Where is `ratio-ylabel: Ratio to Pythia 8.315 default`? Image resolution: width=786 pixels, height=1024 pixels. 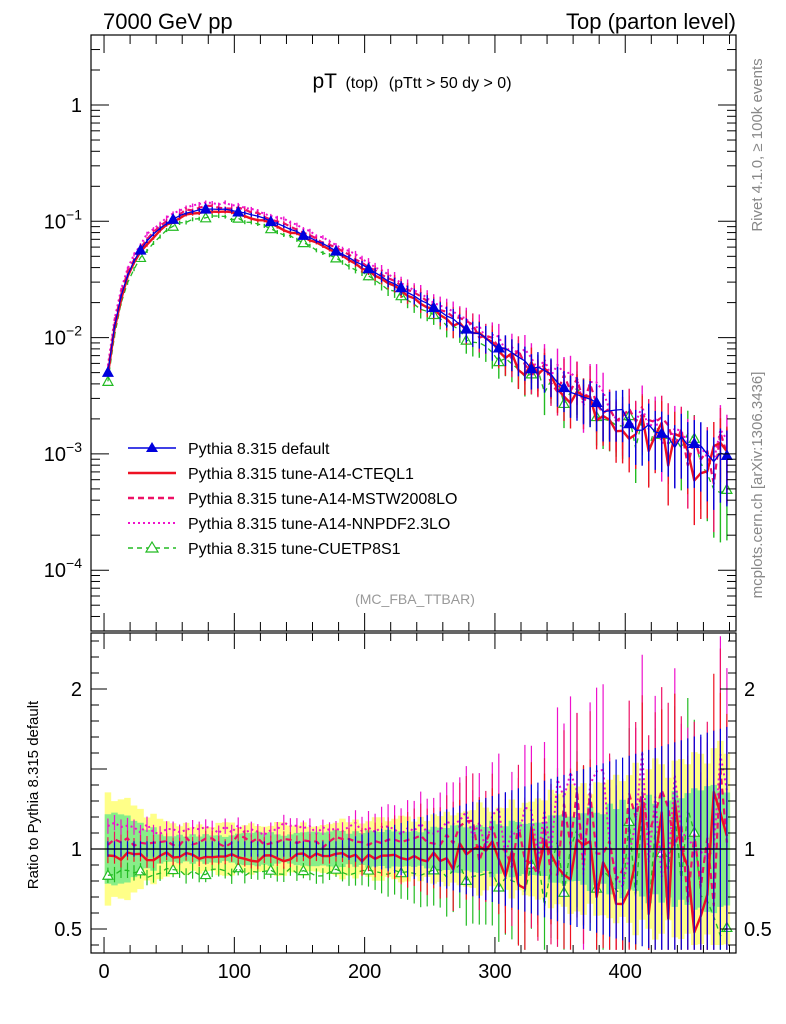
ratio-ylabel: Ratio to Pythia 8.315 default is located at coordinates (33, 794).